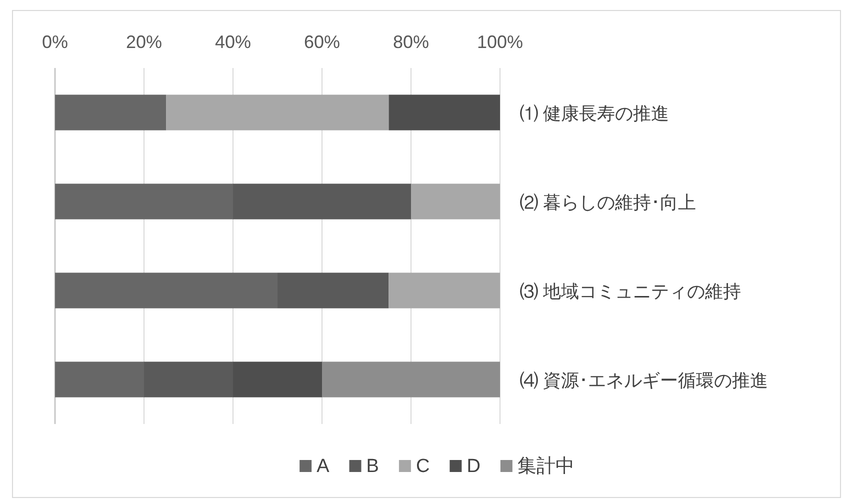 The height and width of the screenshot is (504, 842). I want to click on legend-label: C, so click(423, 466).